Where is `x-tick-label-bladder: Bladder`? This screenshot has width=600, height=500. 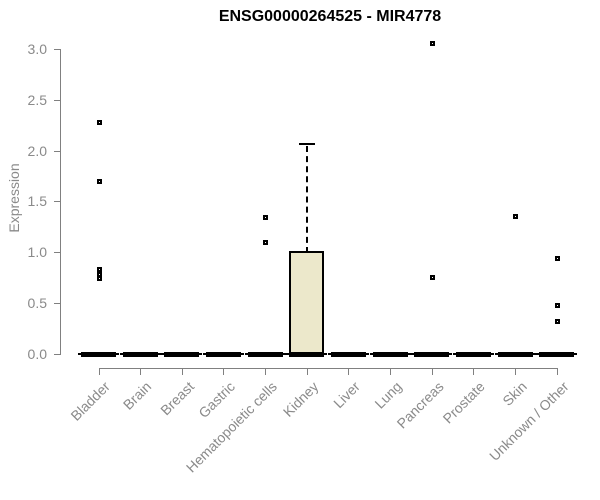
x-tick-label-bladder: Bladder is located at coordinates (90, 401).